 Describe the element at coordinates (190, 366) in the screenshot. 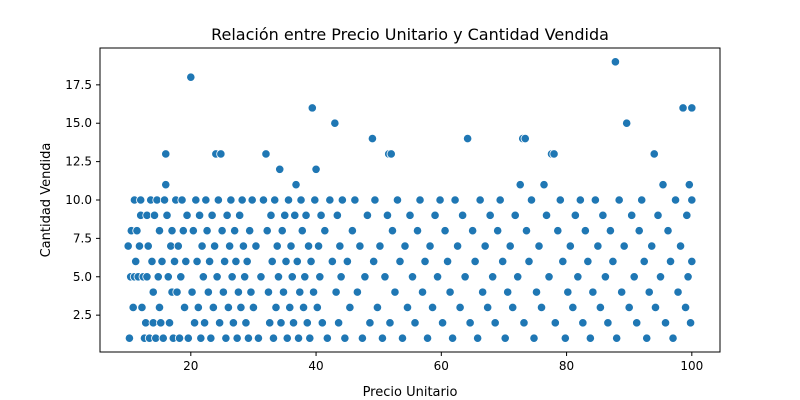

I see `x-tick-label: 20` at that location.